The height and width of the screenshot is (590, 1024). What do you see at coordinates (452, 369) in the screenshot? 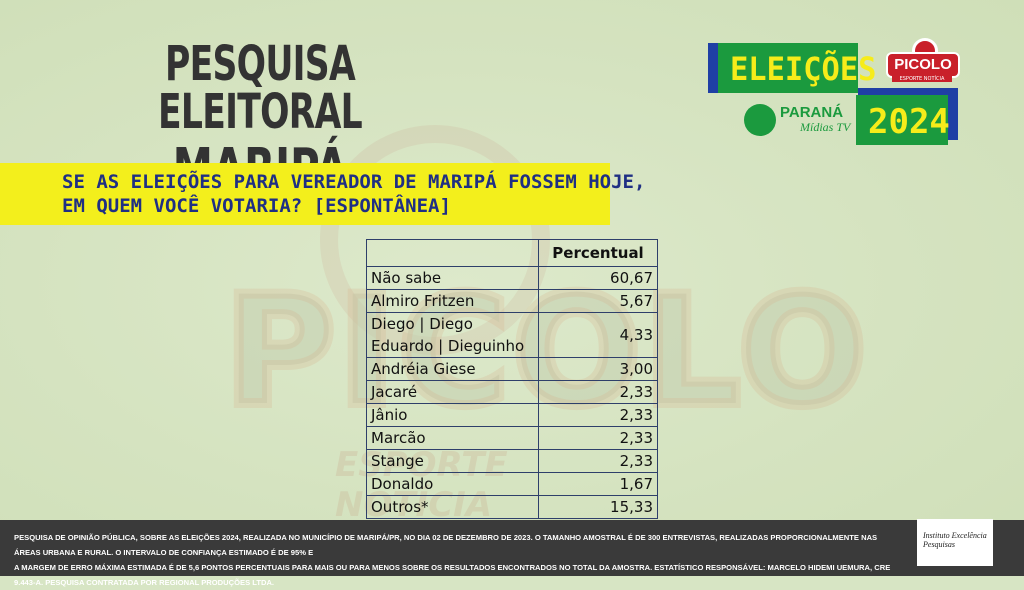
I see `candidate-name: Andréia Giese` at bounding box center [452, 369].